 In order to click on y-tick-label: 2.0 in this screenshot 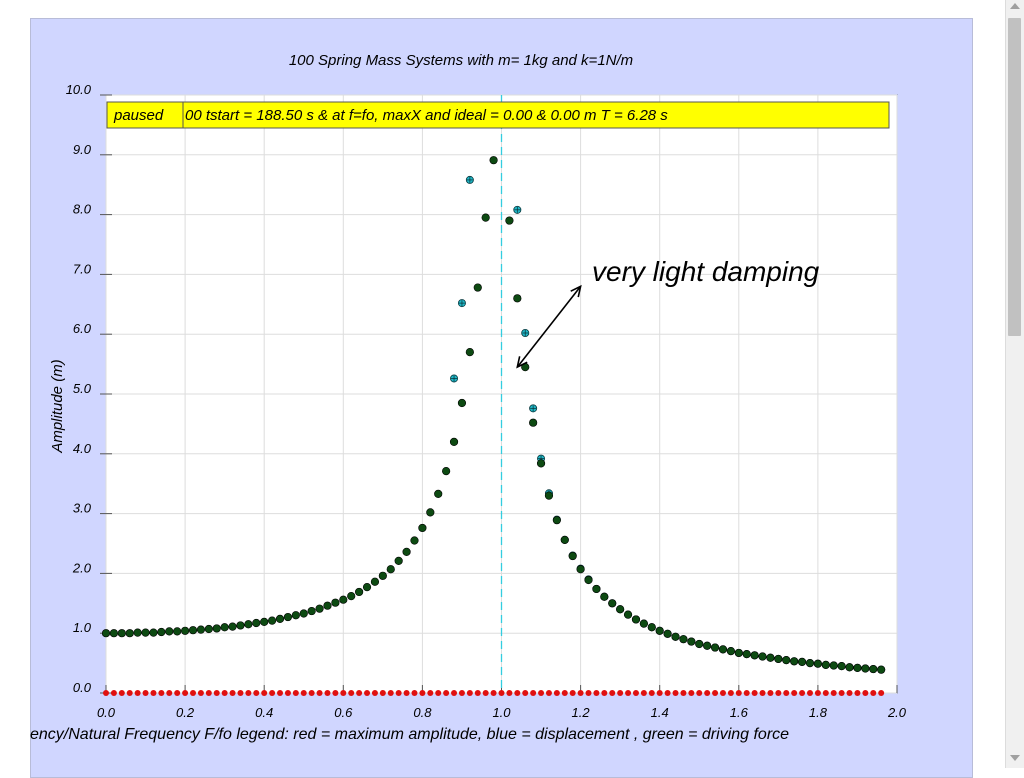, I will do `click(82, 567)`.